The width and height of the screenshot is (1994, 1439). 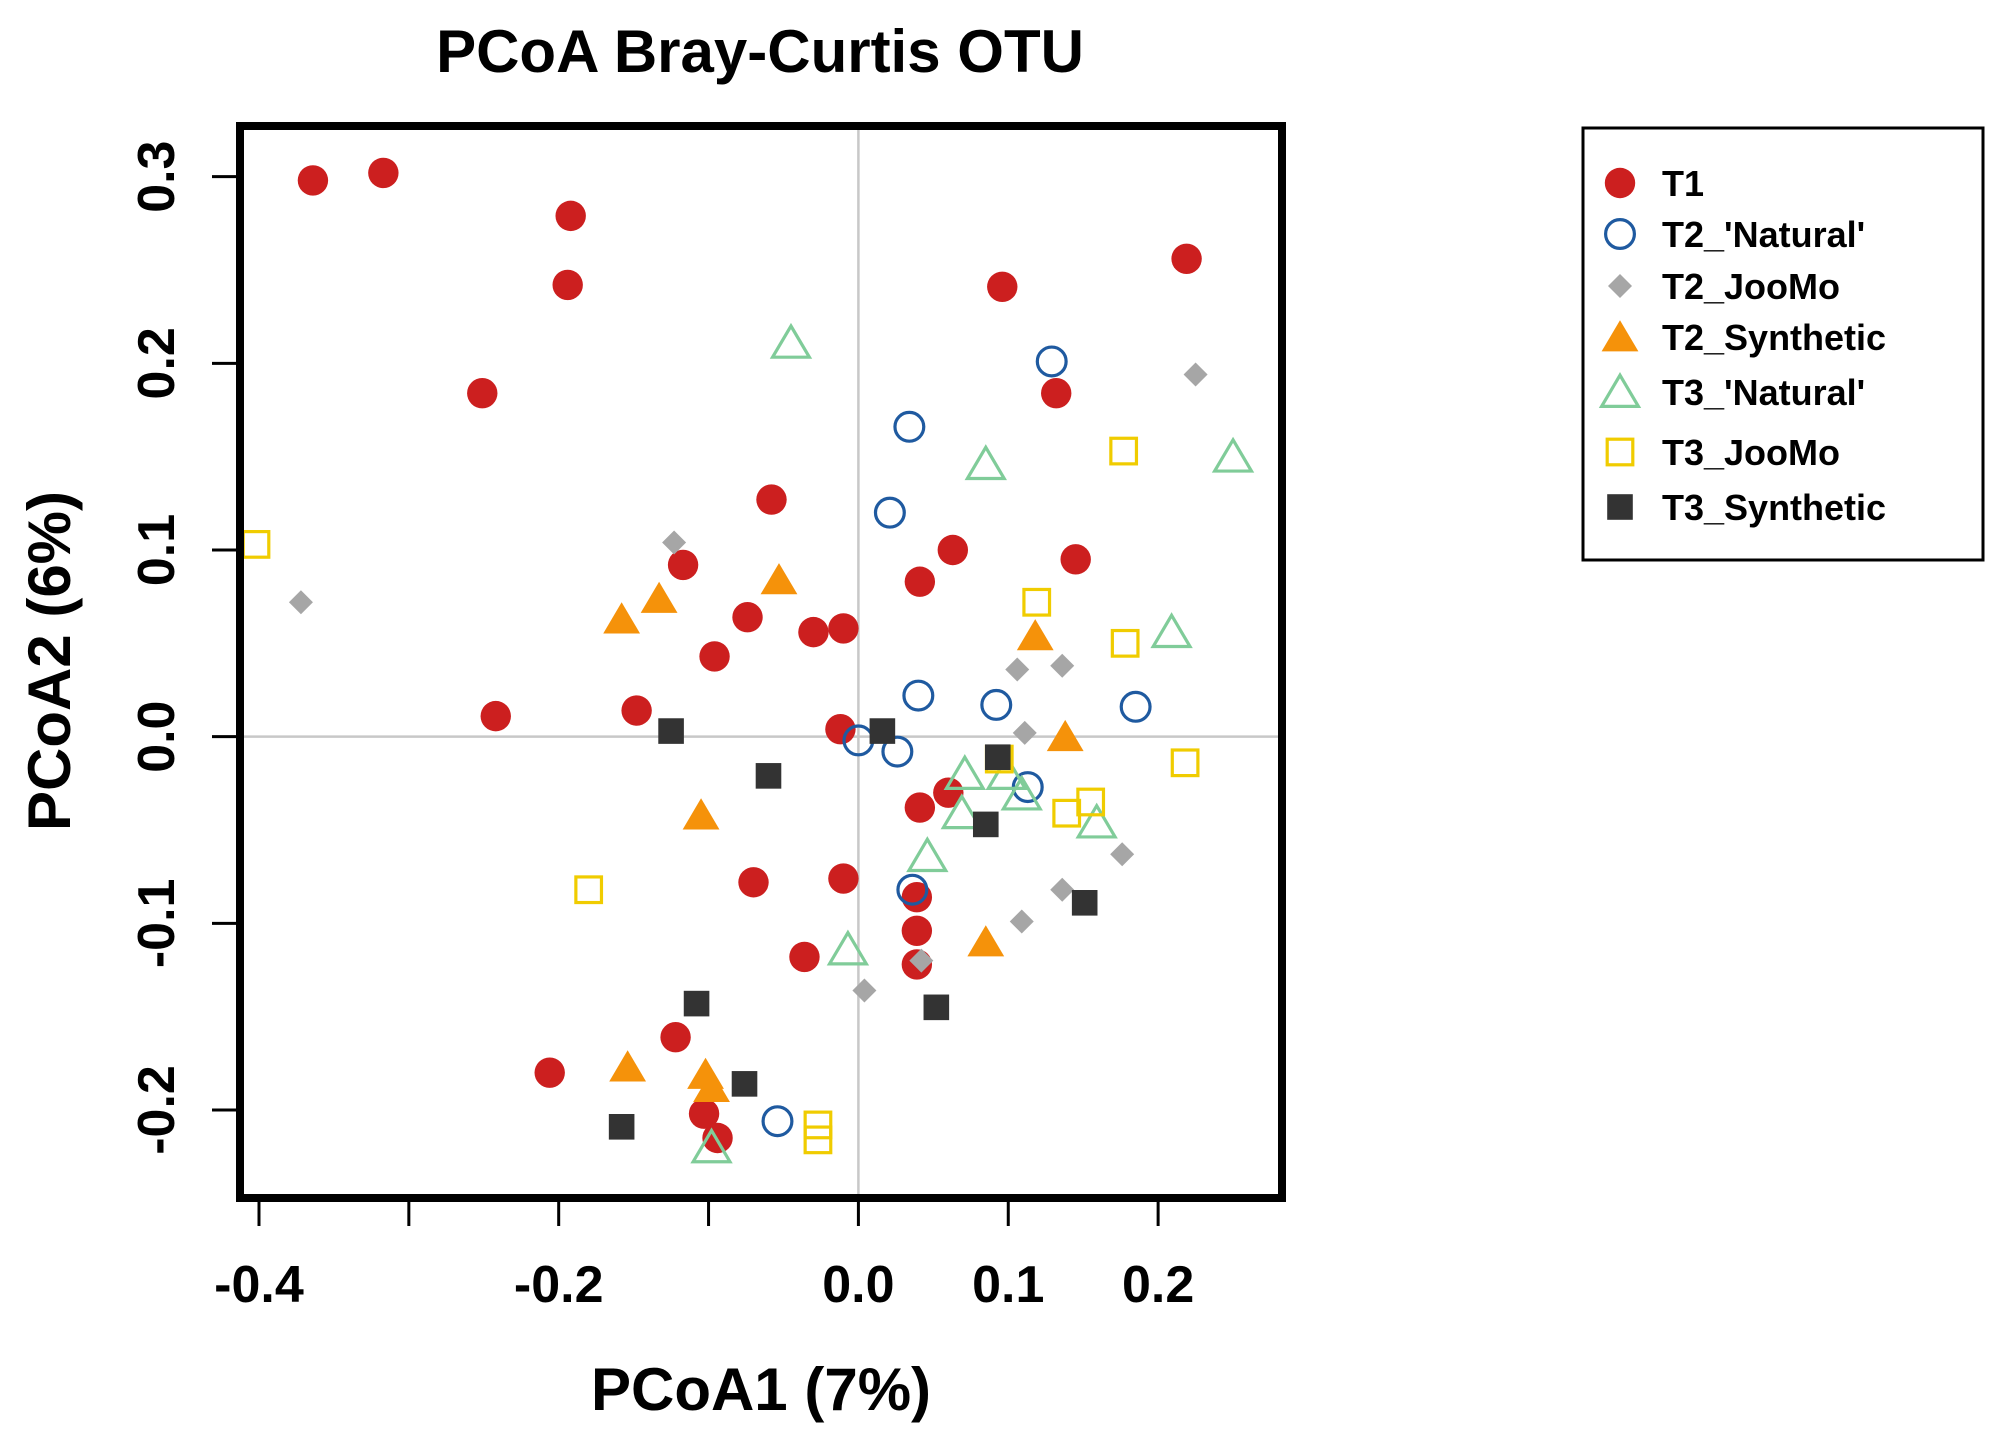 I want to click on legend-label: T1, so click(x=1683, y=183).